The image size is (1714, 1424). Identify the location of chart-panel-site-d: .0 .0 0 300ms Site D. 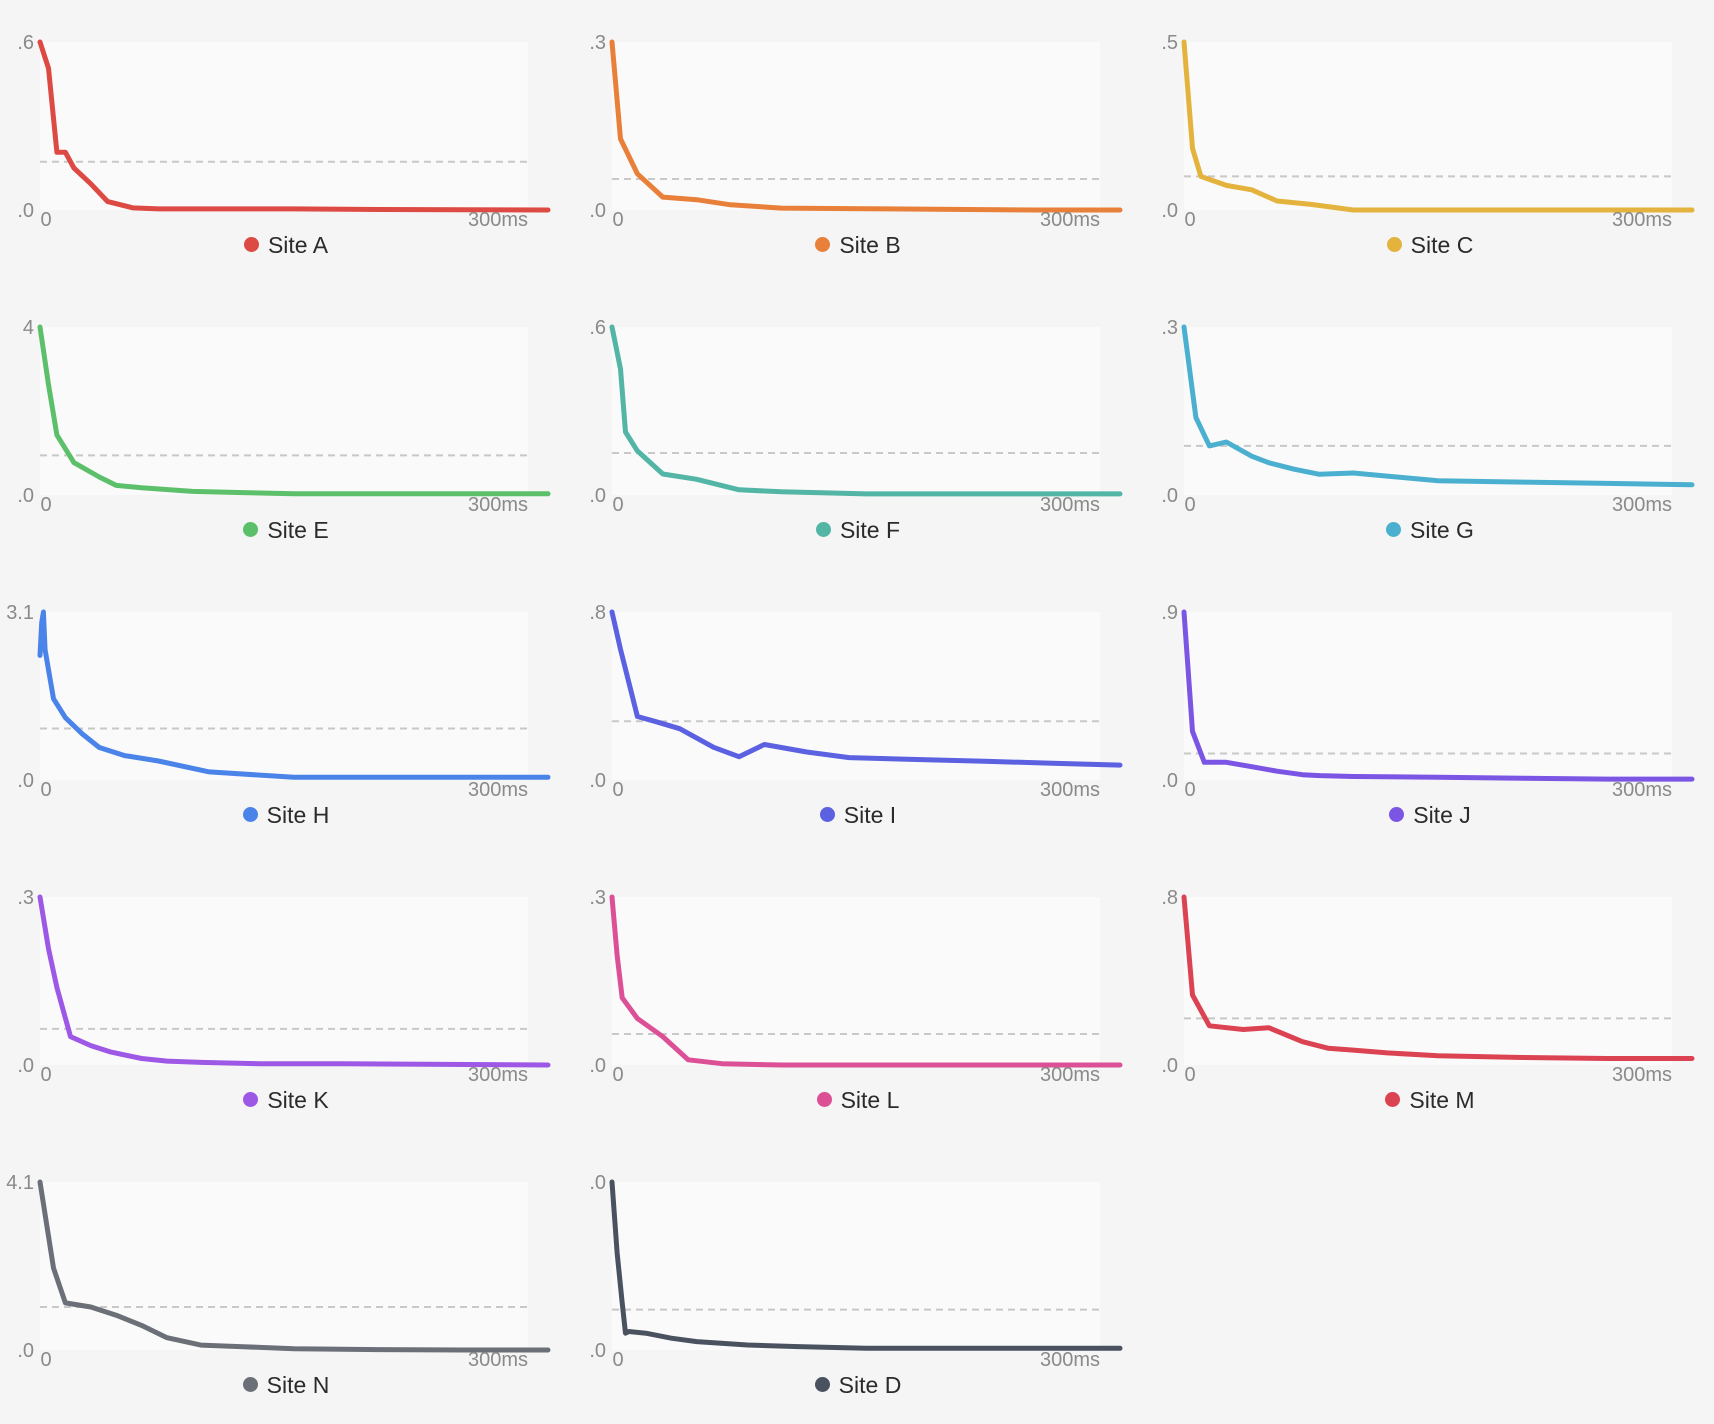
(858, 1282).